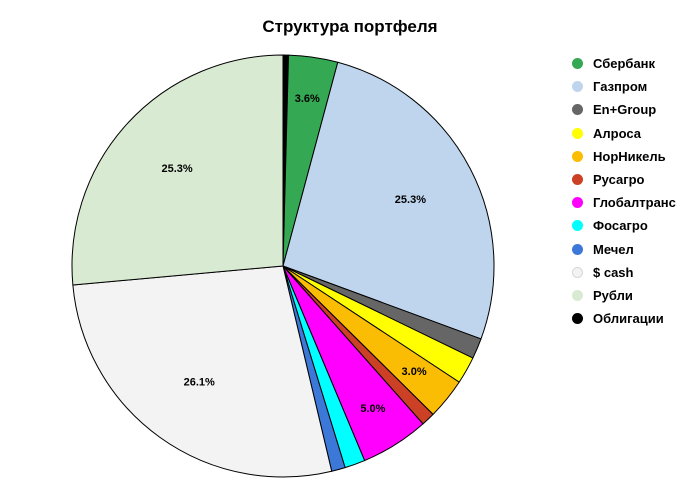  I want to click on legend-label: En+Group, so click(625, 110).